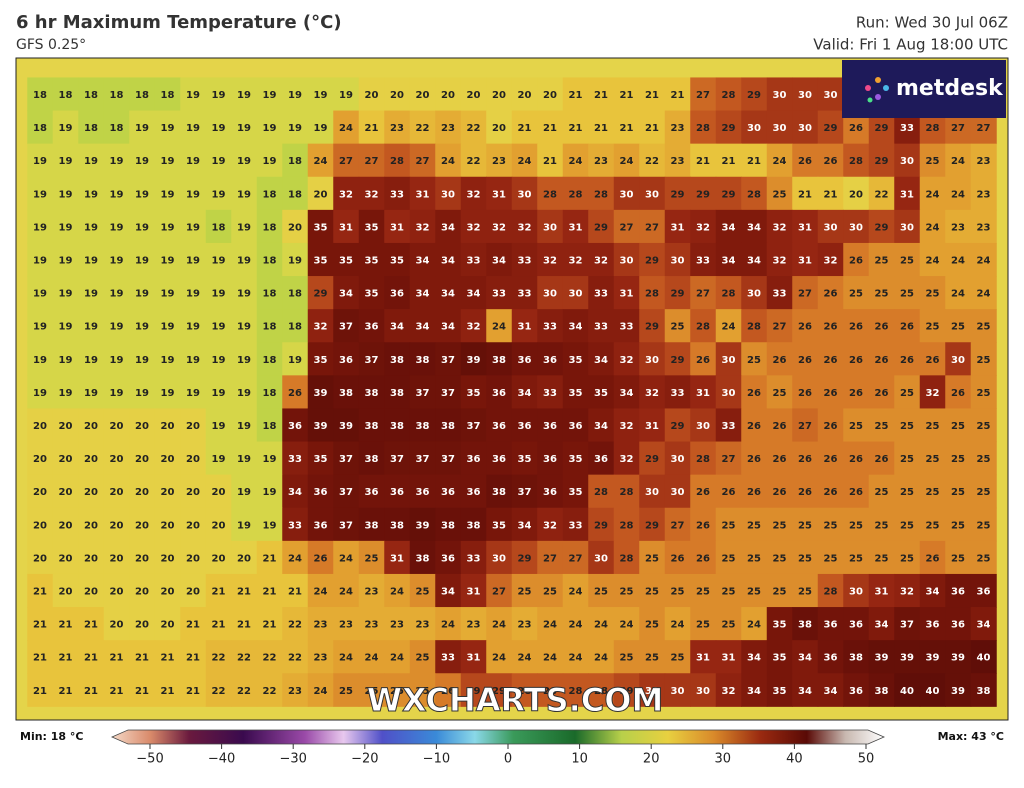  What do you see at coordinates (678, 393) in the screenshot?
I see `cell-value: 33` at bounding box center [678, 393].